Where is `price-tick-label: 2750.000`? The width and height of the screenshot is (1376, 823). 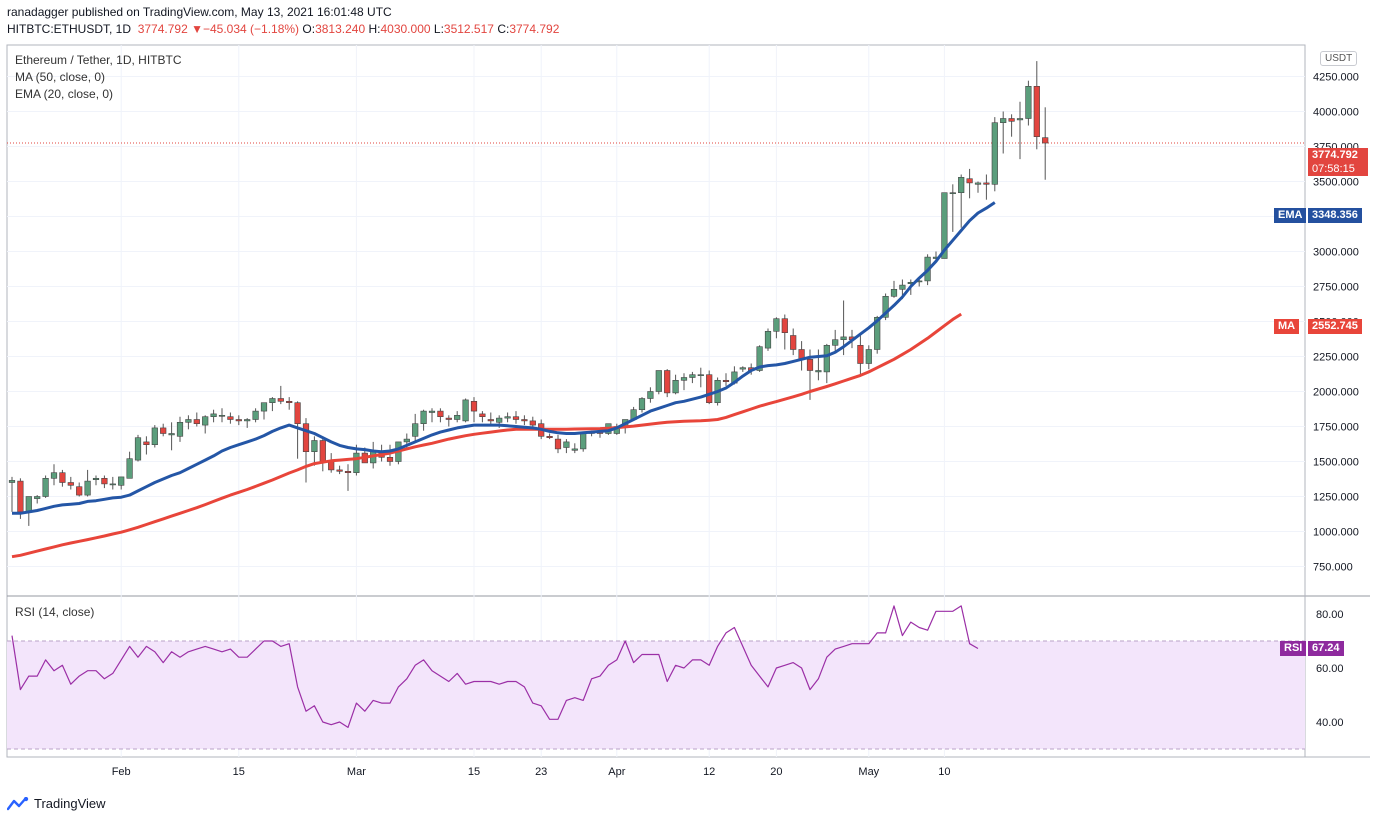
price-tick-label: 2750.000 is located at coordinates (1336, 288).